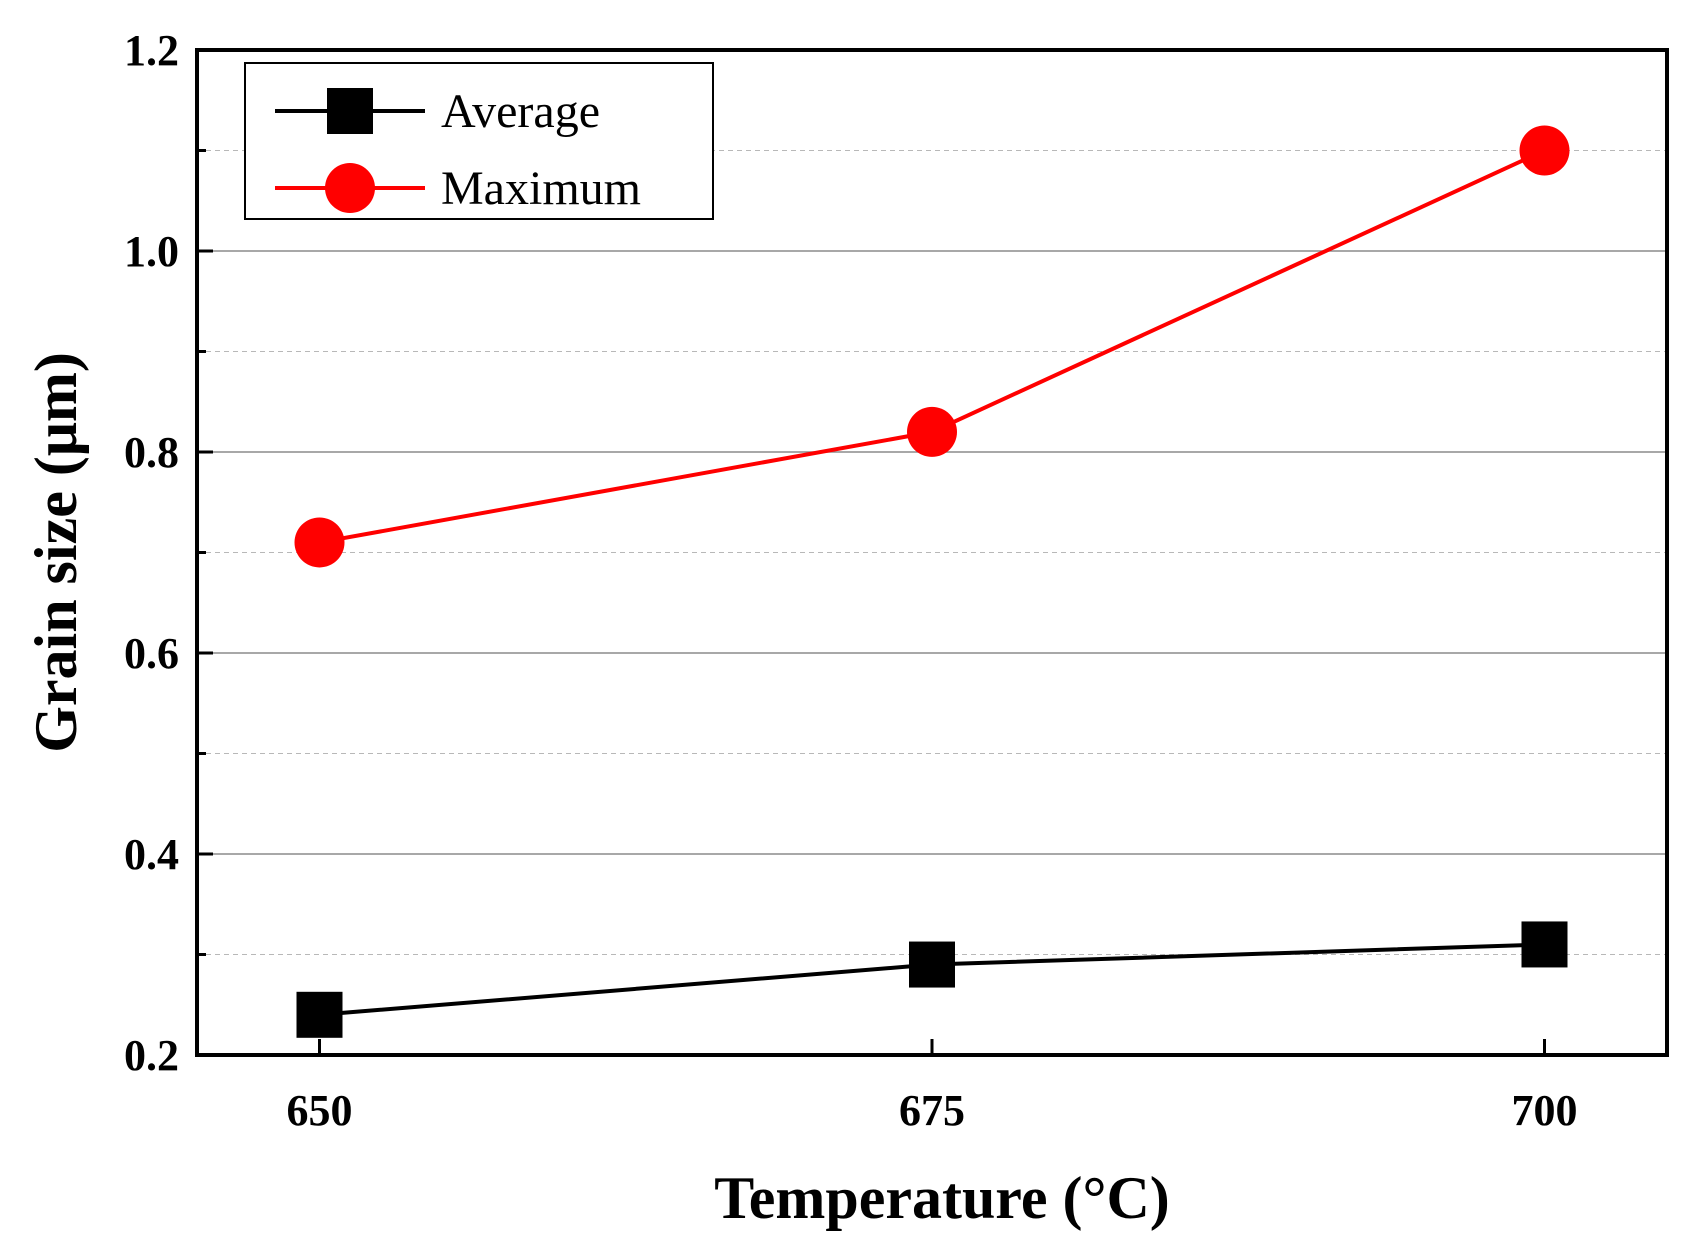 The image size is (1699, 1246). Describe the element at coordinates (151, 1055) in the screenshot. I see `y-tick-label: 0.2` at that location.